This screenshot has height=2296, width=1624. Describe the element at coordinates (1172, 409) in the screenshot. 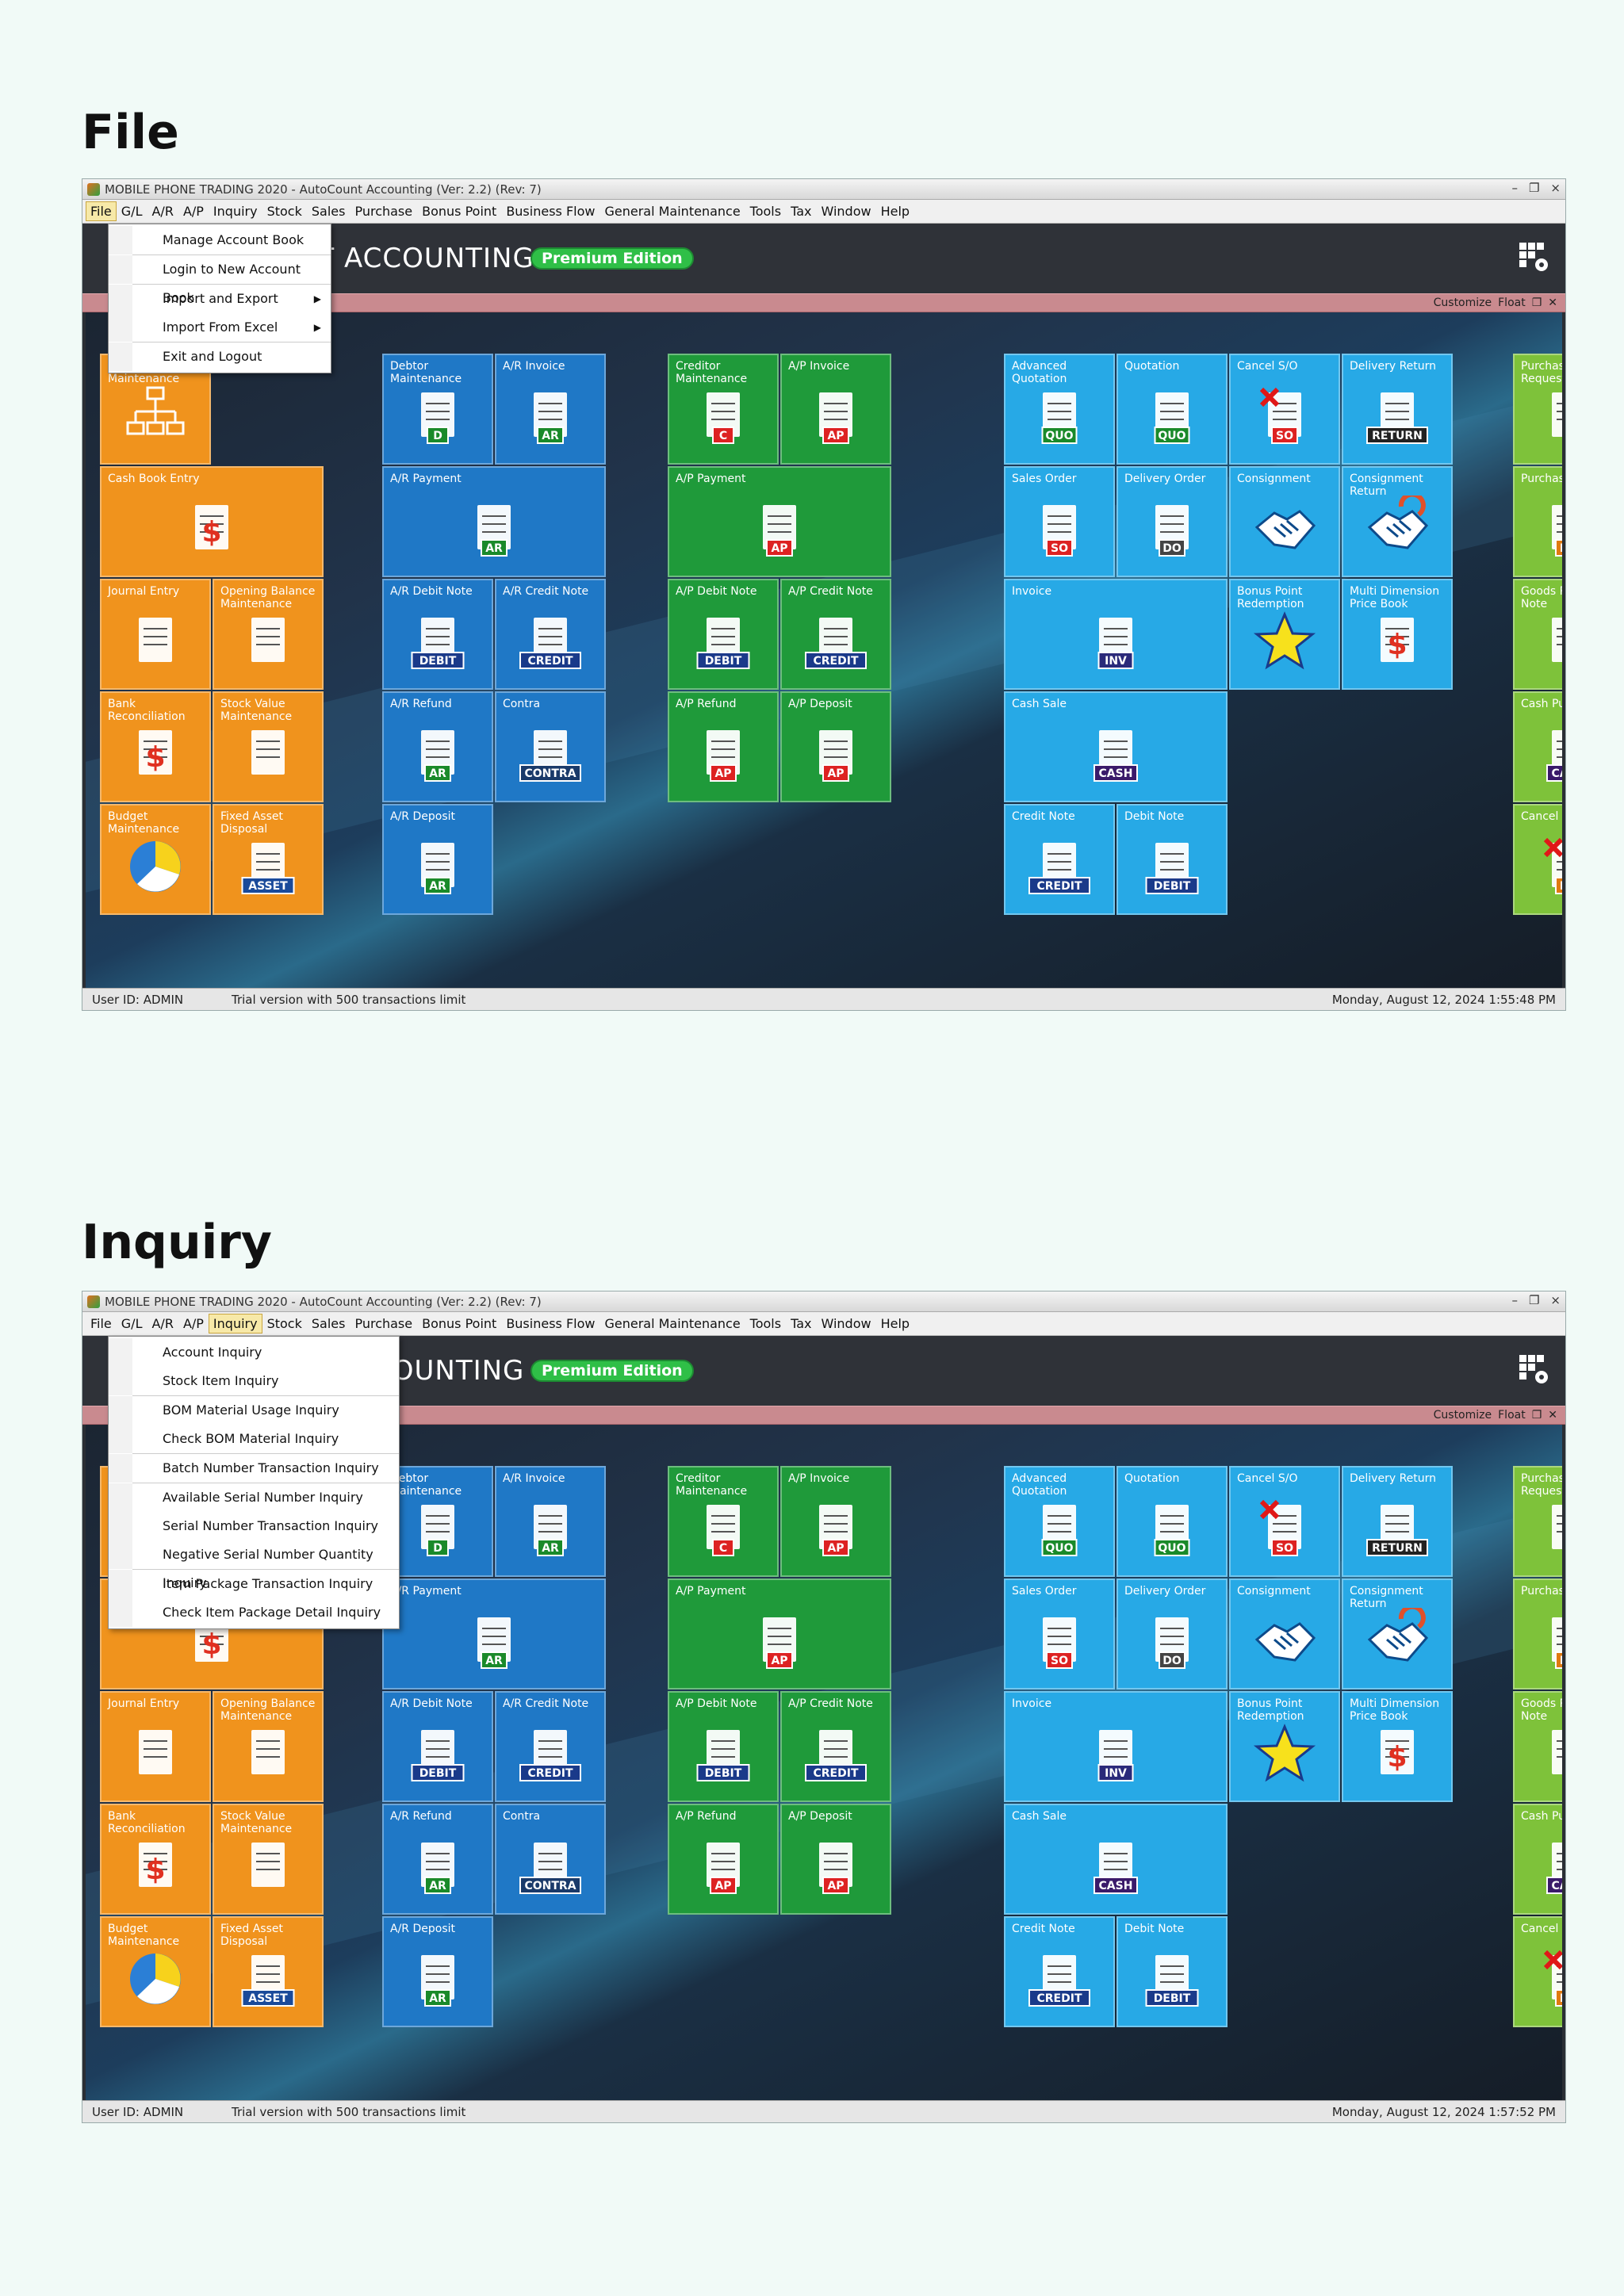

I see `tile-quotation: Quotation QUO` at that location.